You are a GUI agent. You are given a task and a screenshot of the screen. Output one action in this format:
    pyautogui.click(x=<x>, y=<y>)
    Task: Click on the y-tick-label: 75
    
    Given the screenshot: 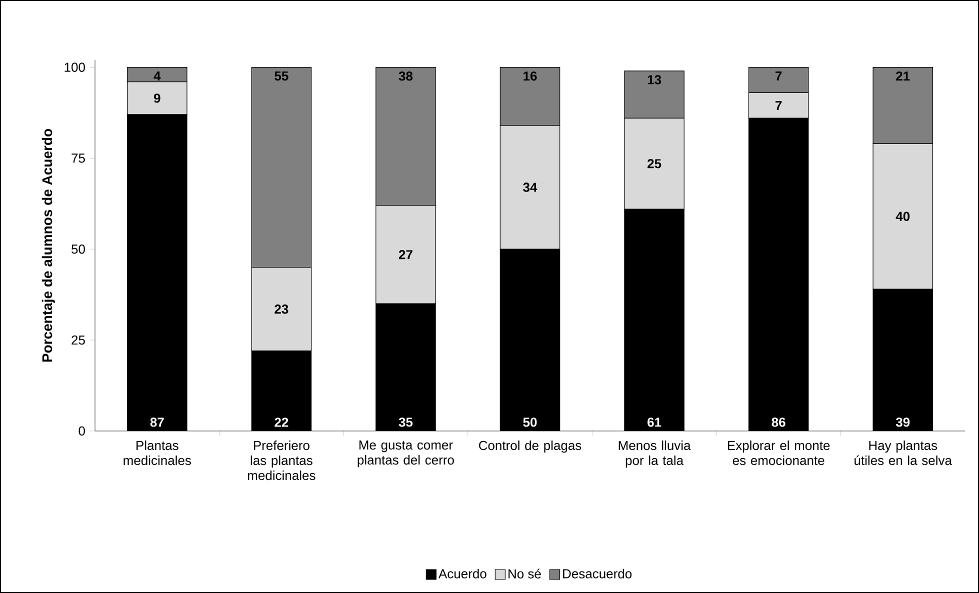 What is the action you would take?
    pyautogui.click(x=78, y=158)
    